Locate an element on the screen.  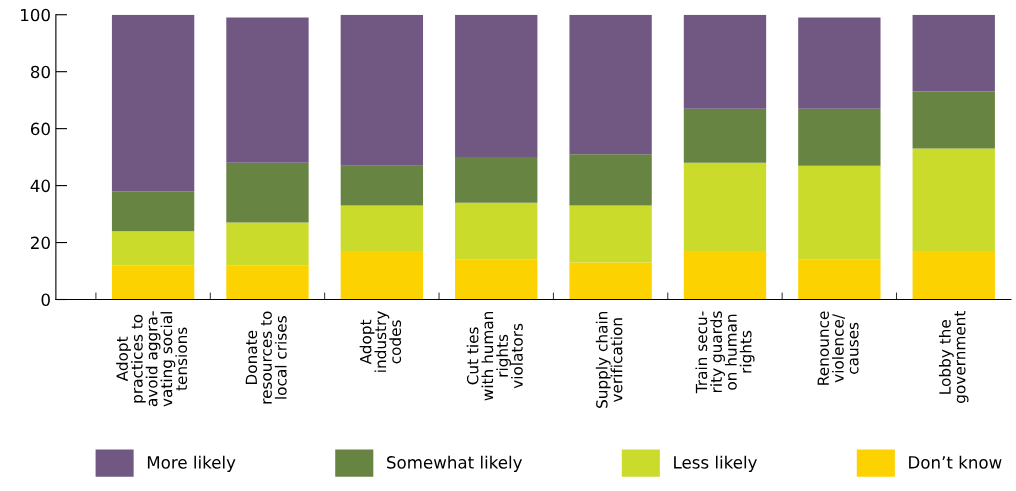
x-tick-label: Cut ties with human rights violators is located at coordinates (494, 356).